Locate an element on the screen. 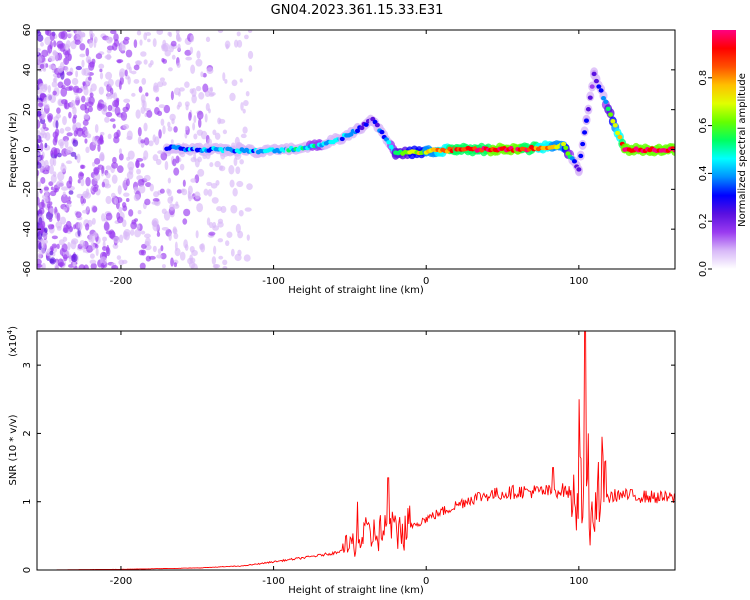 This screenshot has width=750, height=600. y-tick-label: -60 is located at coordinates (27, 269).